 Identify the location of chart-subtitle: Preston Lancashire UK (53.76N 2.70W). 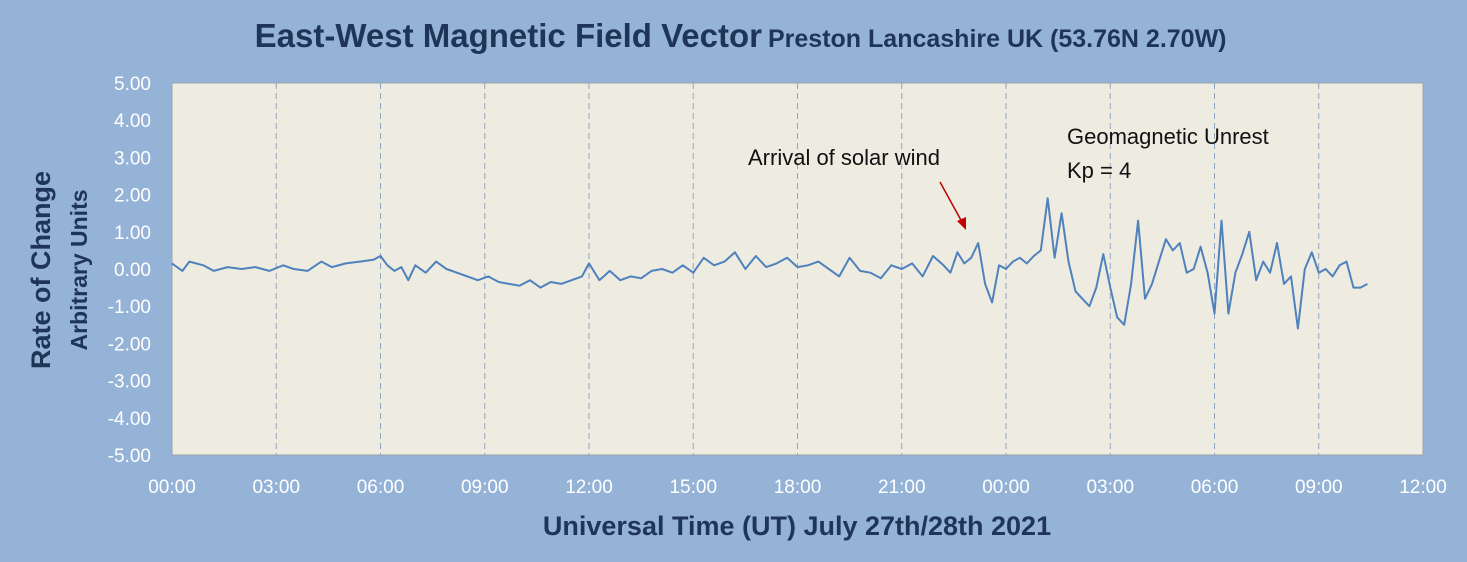
(997, 39).